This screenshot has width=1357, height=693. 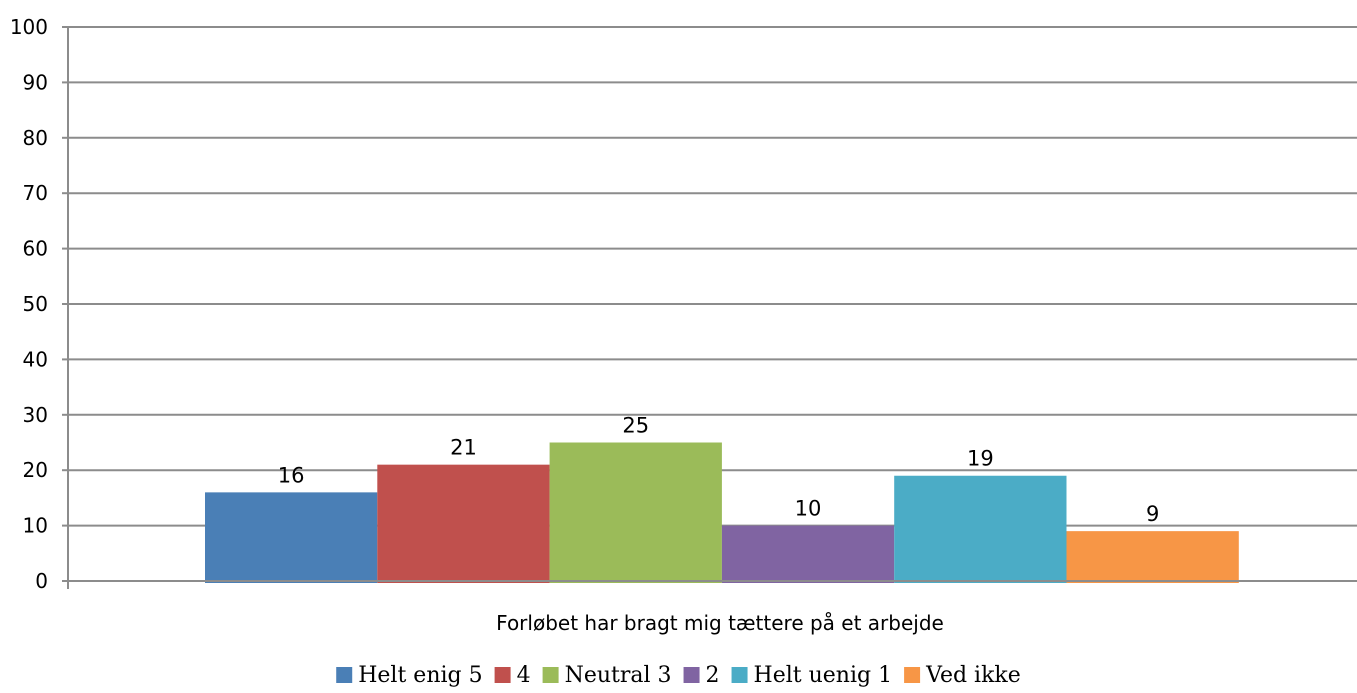 What do you see at coordinates (973, 675) in the screenshot?
I see `legend-label: Ved ikke` at bounding box center [973, 675].